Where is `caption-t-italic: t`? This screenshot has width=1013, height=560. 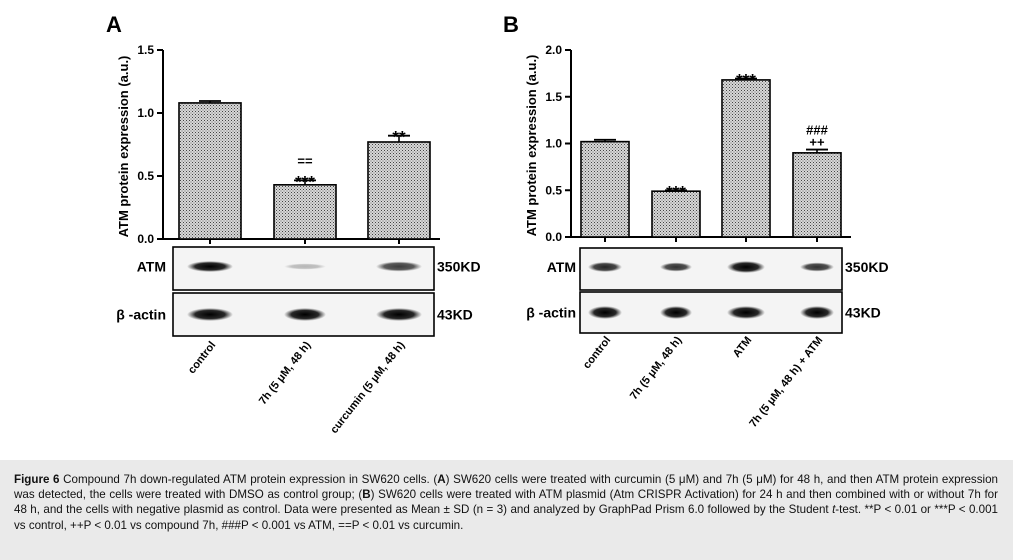
caption-t-italic: t is located at coordinates (834, 510).